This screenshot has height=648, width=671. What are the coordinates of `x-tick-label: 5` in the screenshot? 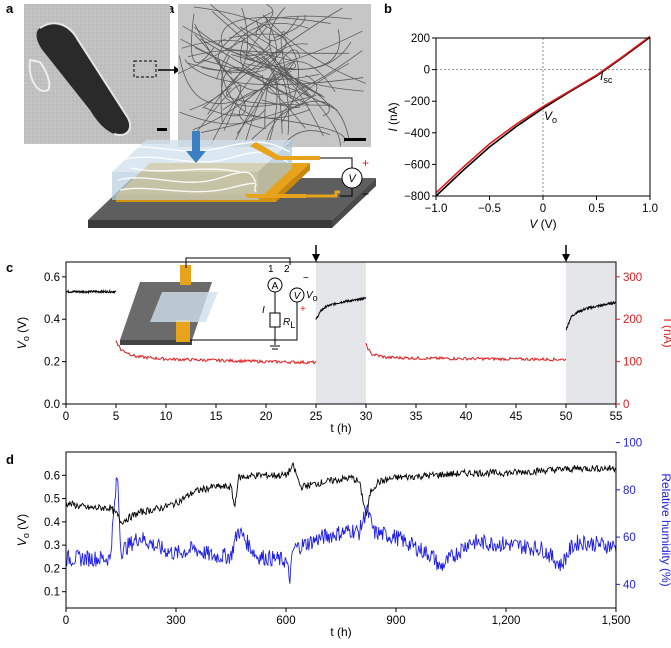 It's located at (116, 417).